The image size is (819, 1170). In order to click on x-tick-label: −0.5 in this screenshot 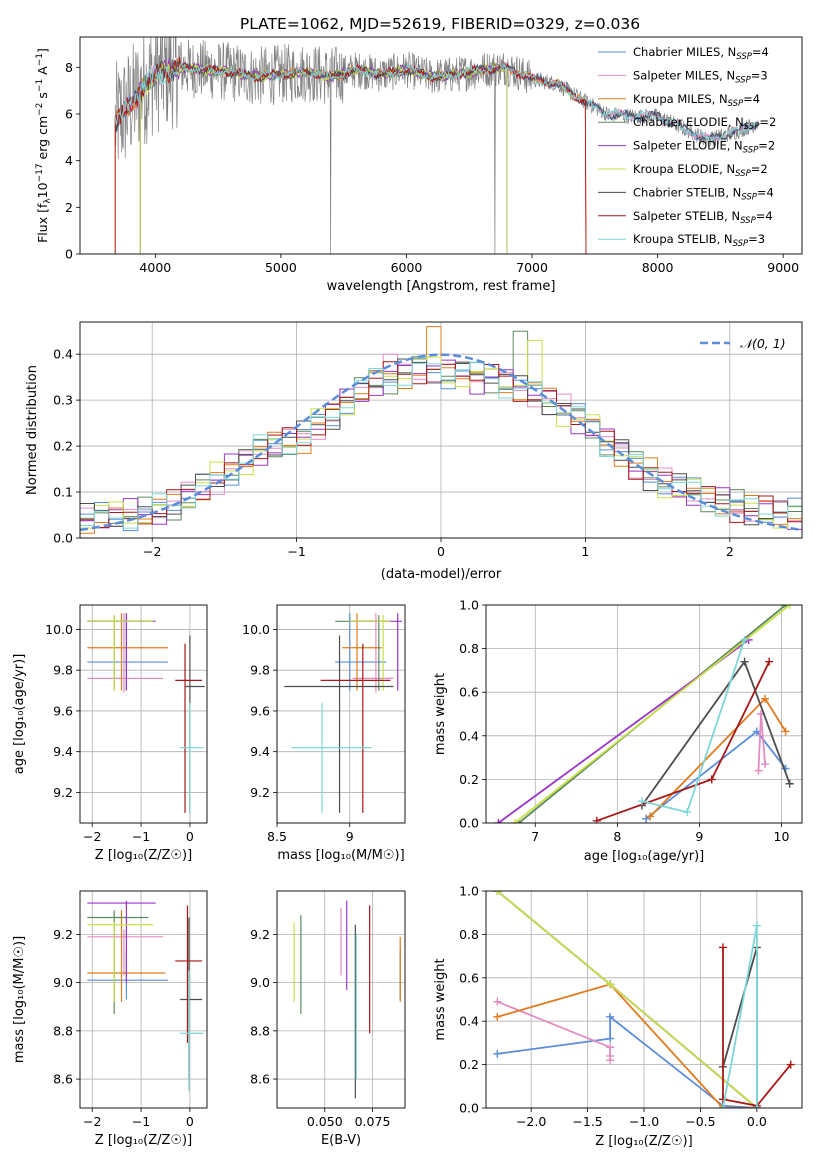, I will do `click(700, 1121)`.